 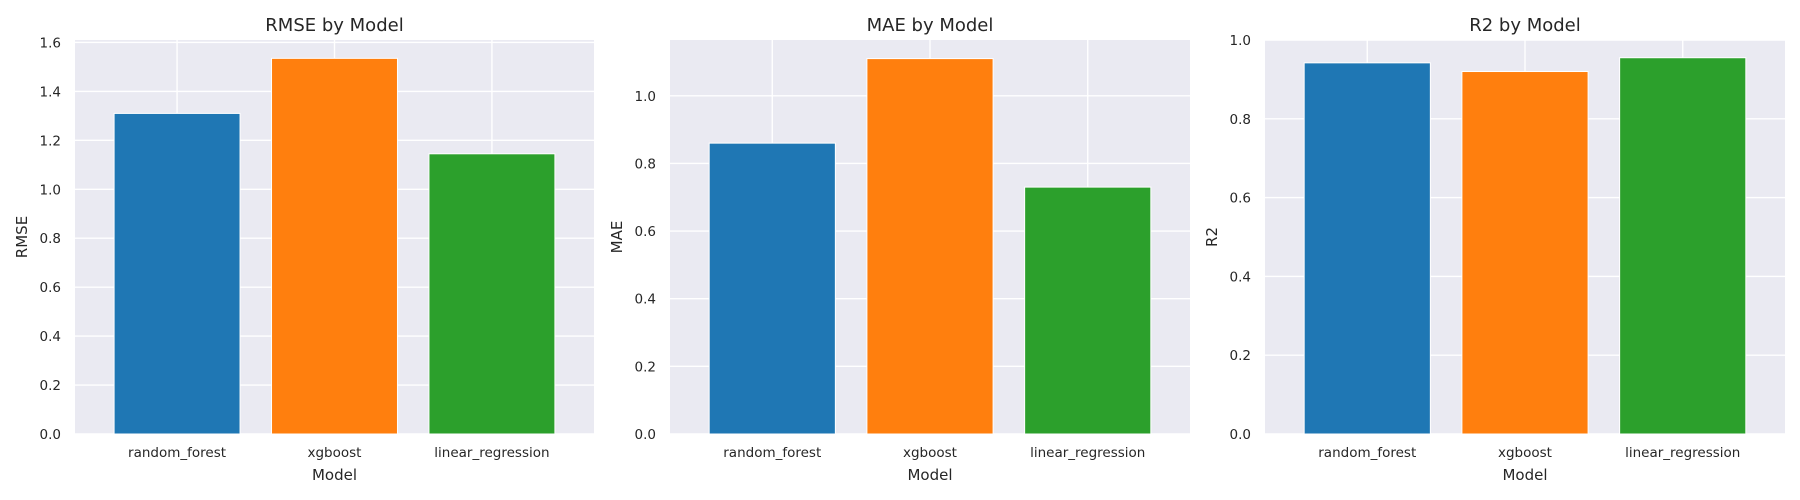 I want to click on y-axis-label: RMSE, so click(x=22, y=237).